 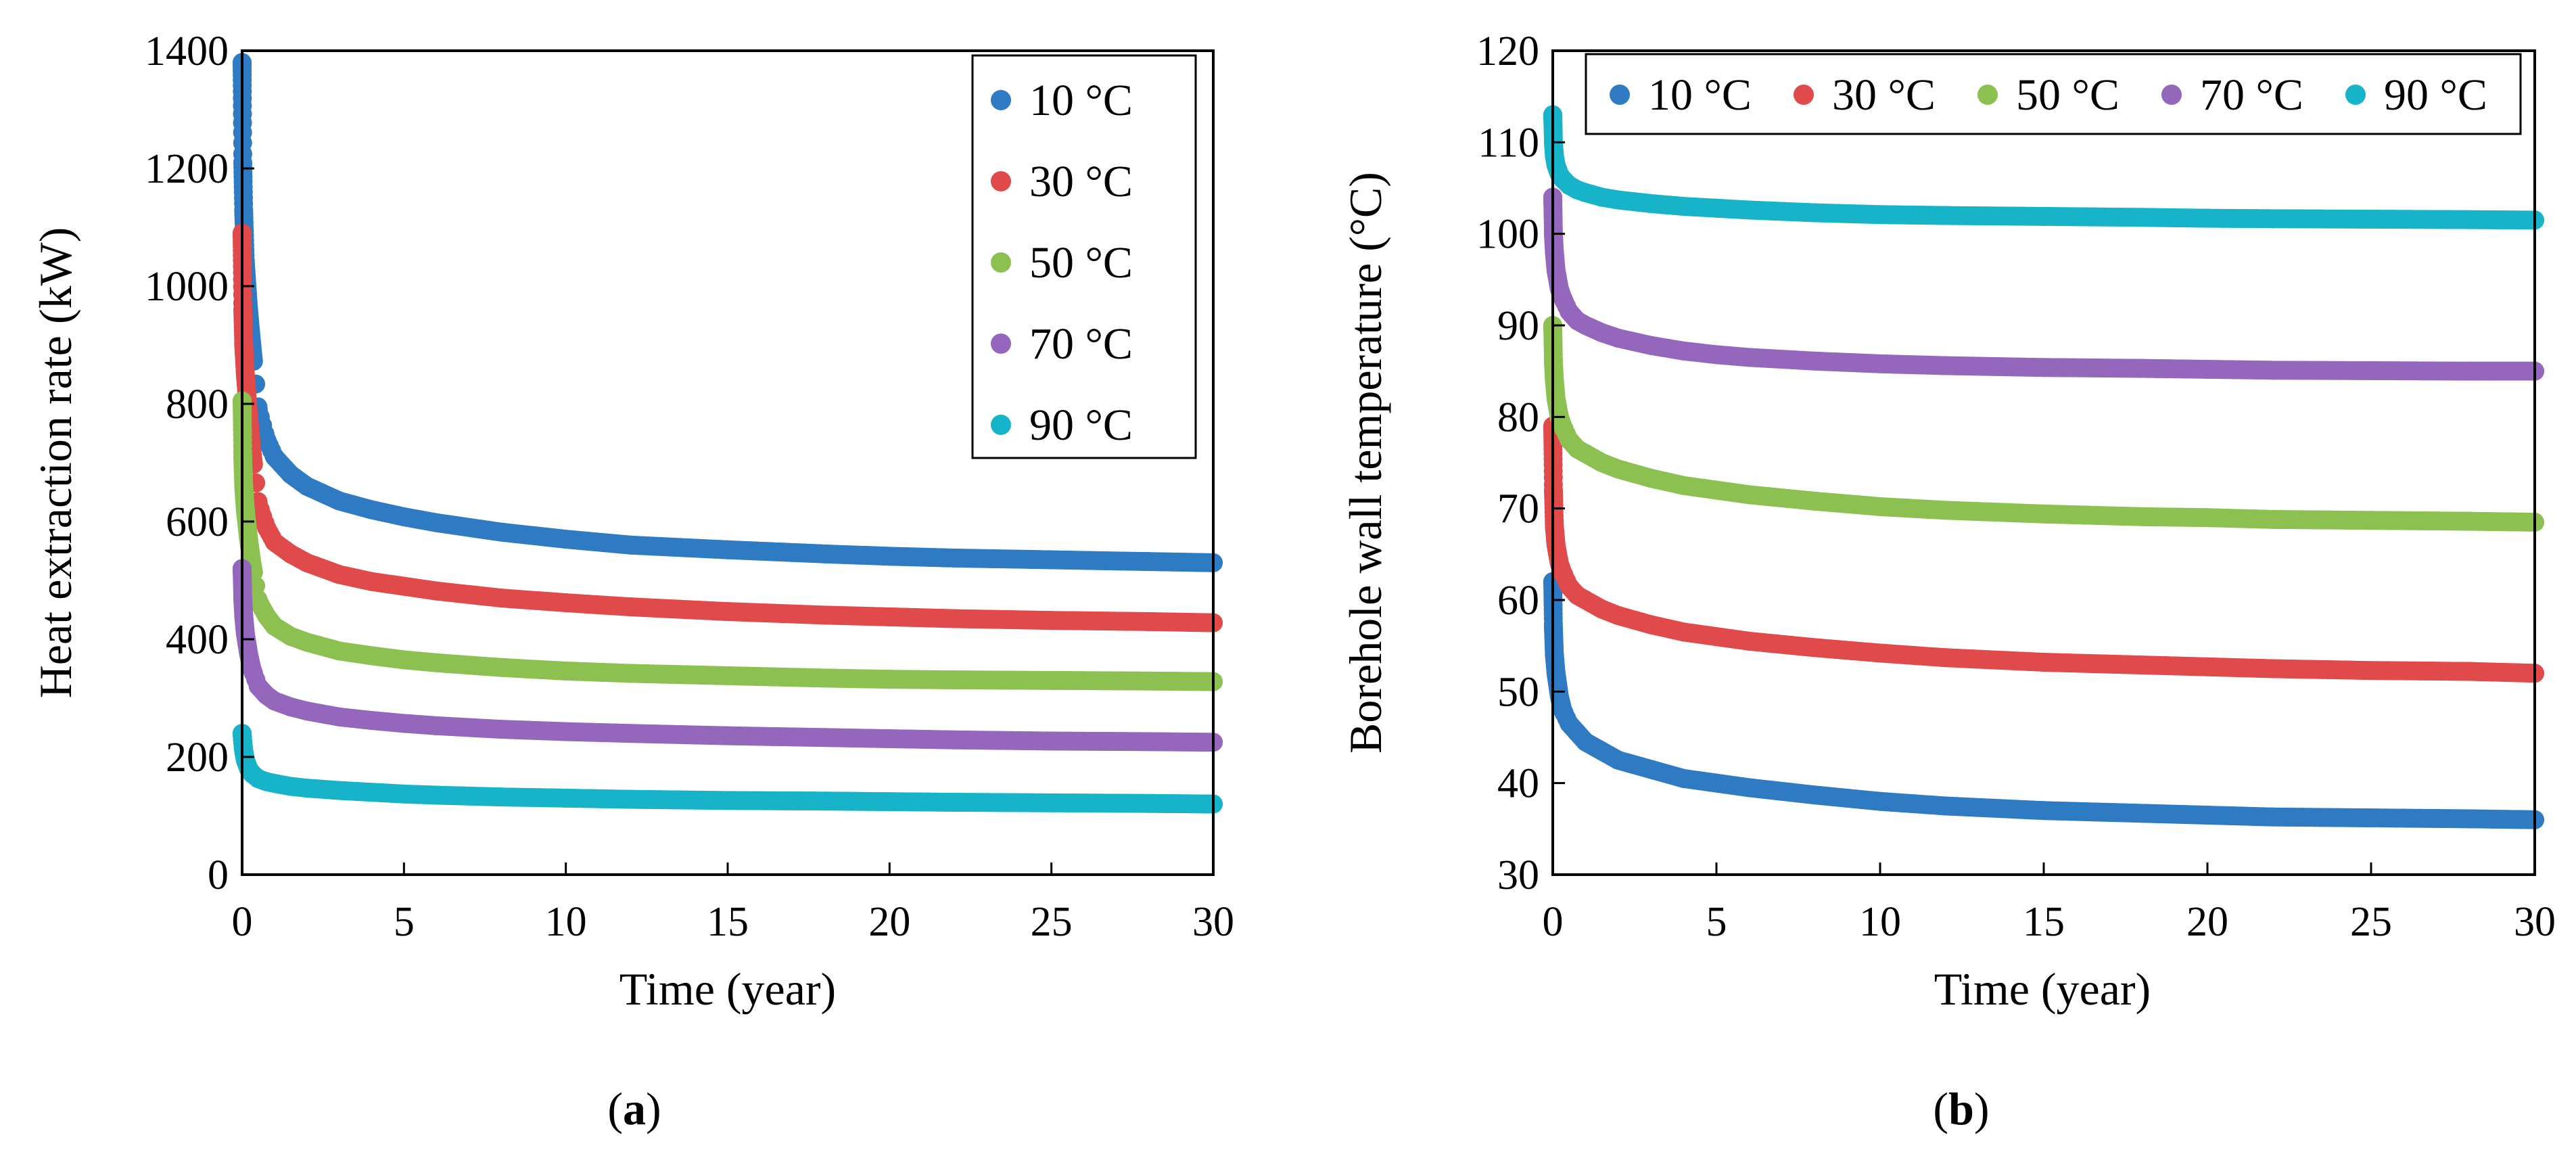 What do you see at coordinates (197, 640) in the screenshot?
I see `y-tick-label: 400` at bounding box center [197, 640].